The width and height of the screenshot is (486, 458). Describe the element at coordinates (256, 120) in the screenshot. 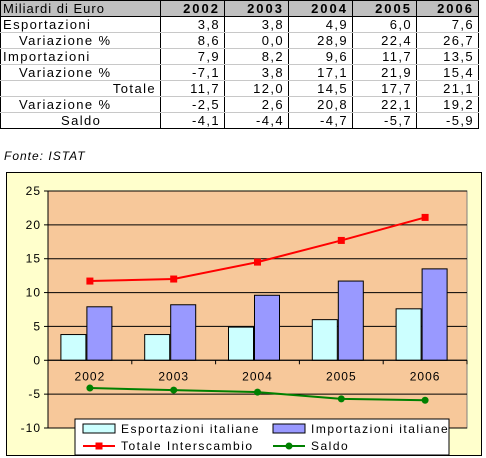

I see `table-cell: -4,4` at that location.